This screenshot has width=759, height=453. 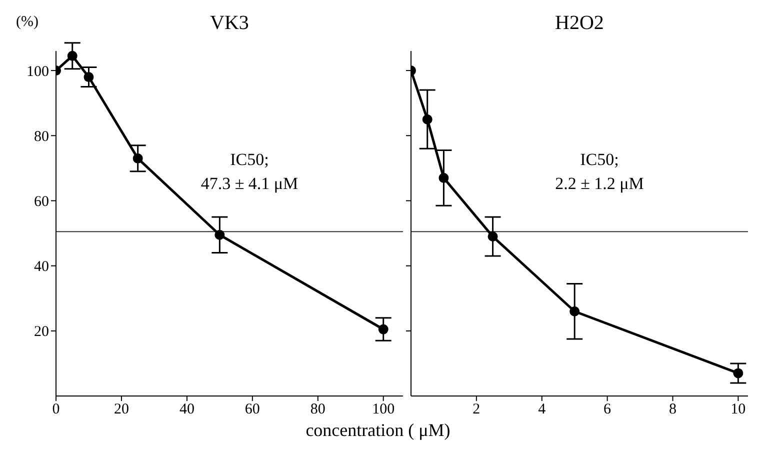 What do you see at coordinates (186, 410) in the screenshot?
I see `x-tick-label: 40` at bounding box center [186, 410].